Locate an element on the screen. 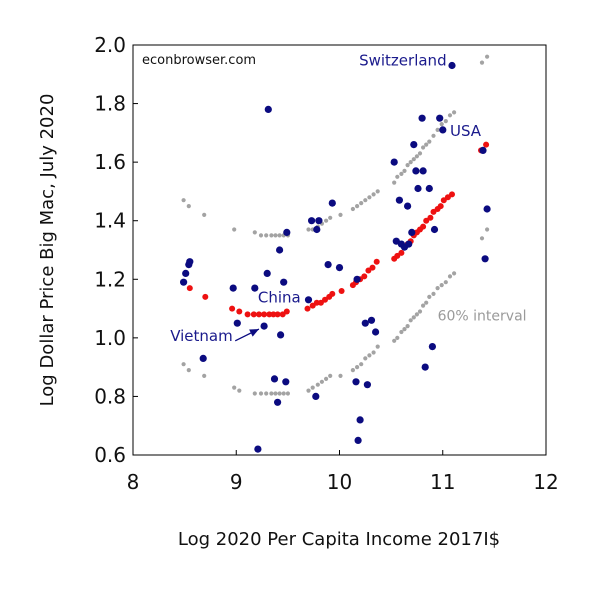  y-tick-label: 1.8 is located at coordinates (110, 104).